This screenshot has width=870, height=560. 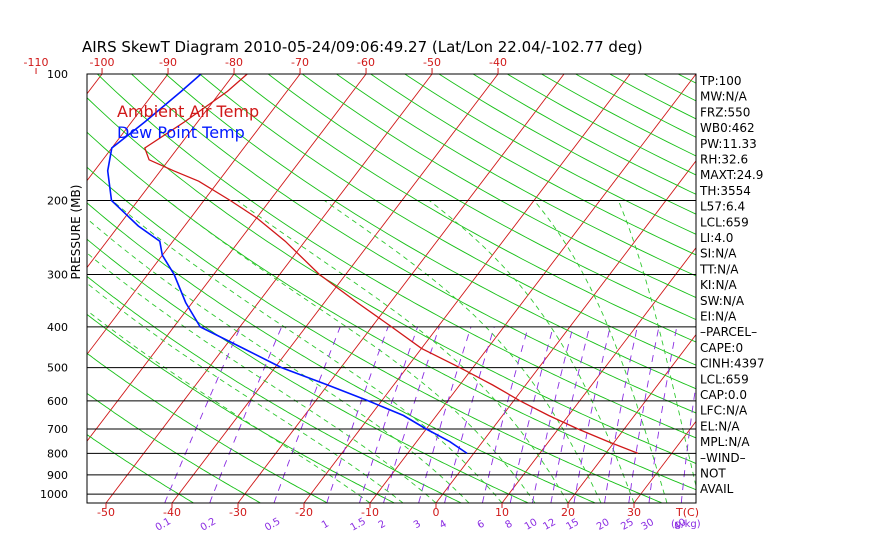 What do you see at coordinates (568, 512) in the screenshot?
I see `bottom-temp-tick-label: 20` at bounding box center [568, 512].